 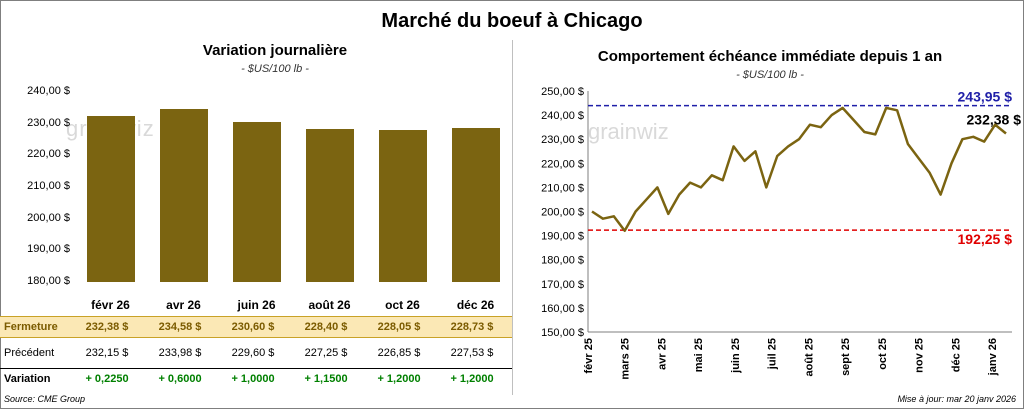 What do you see at coordinates (883, 354) in the screenshot?
I see `line-x-tick: oct 25` at bounding box center [883, 354].